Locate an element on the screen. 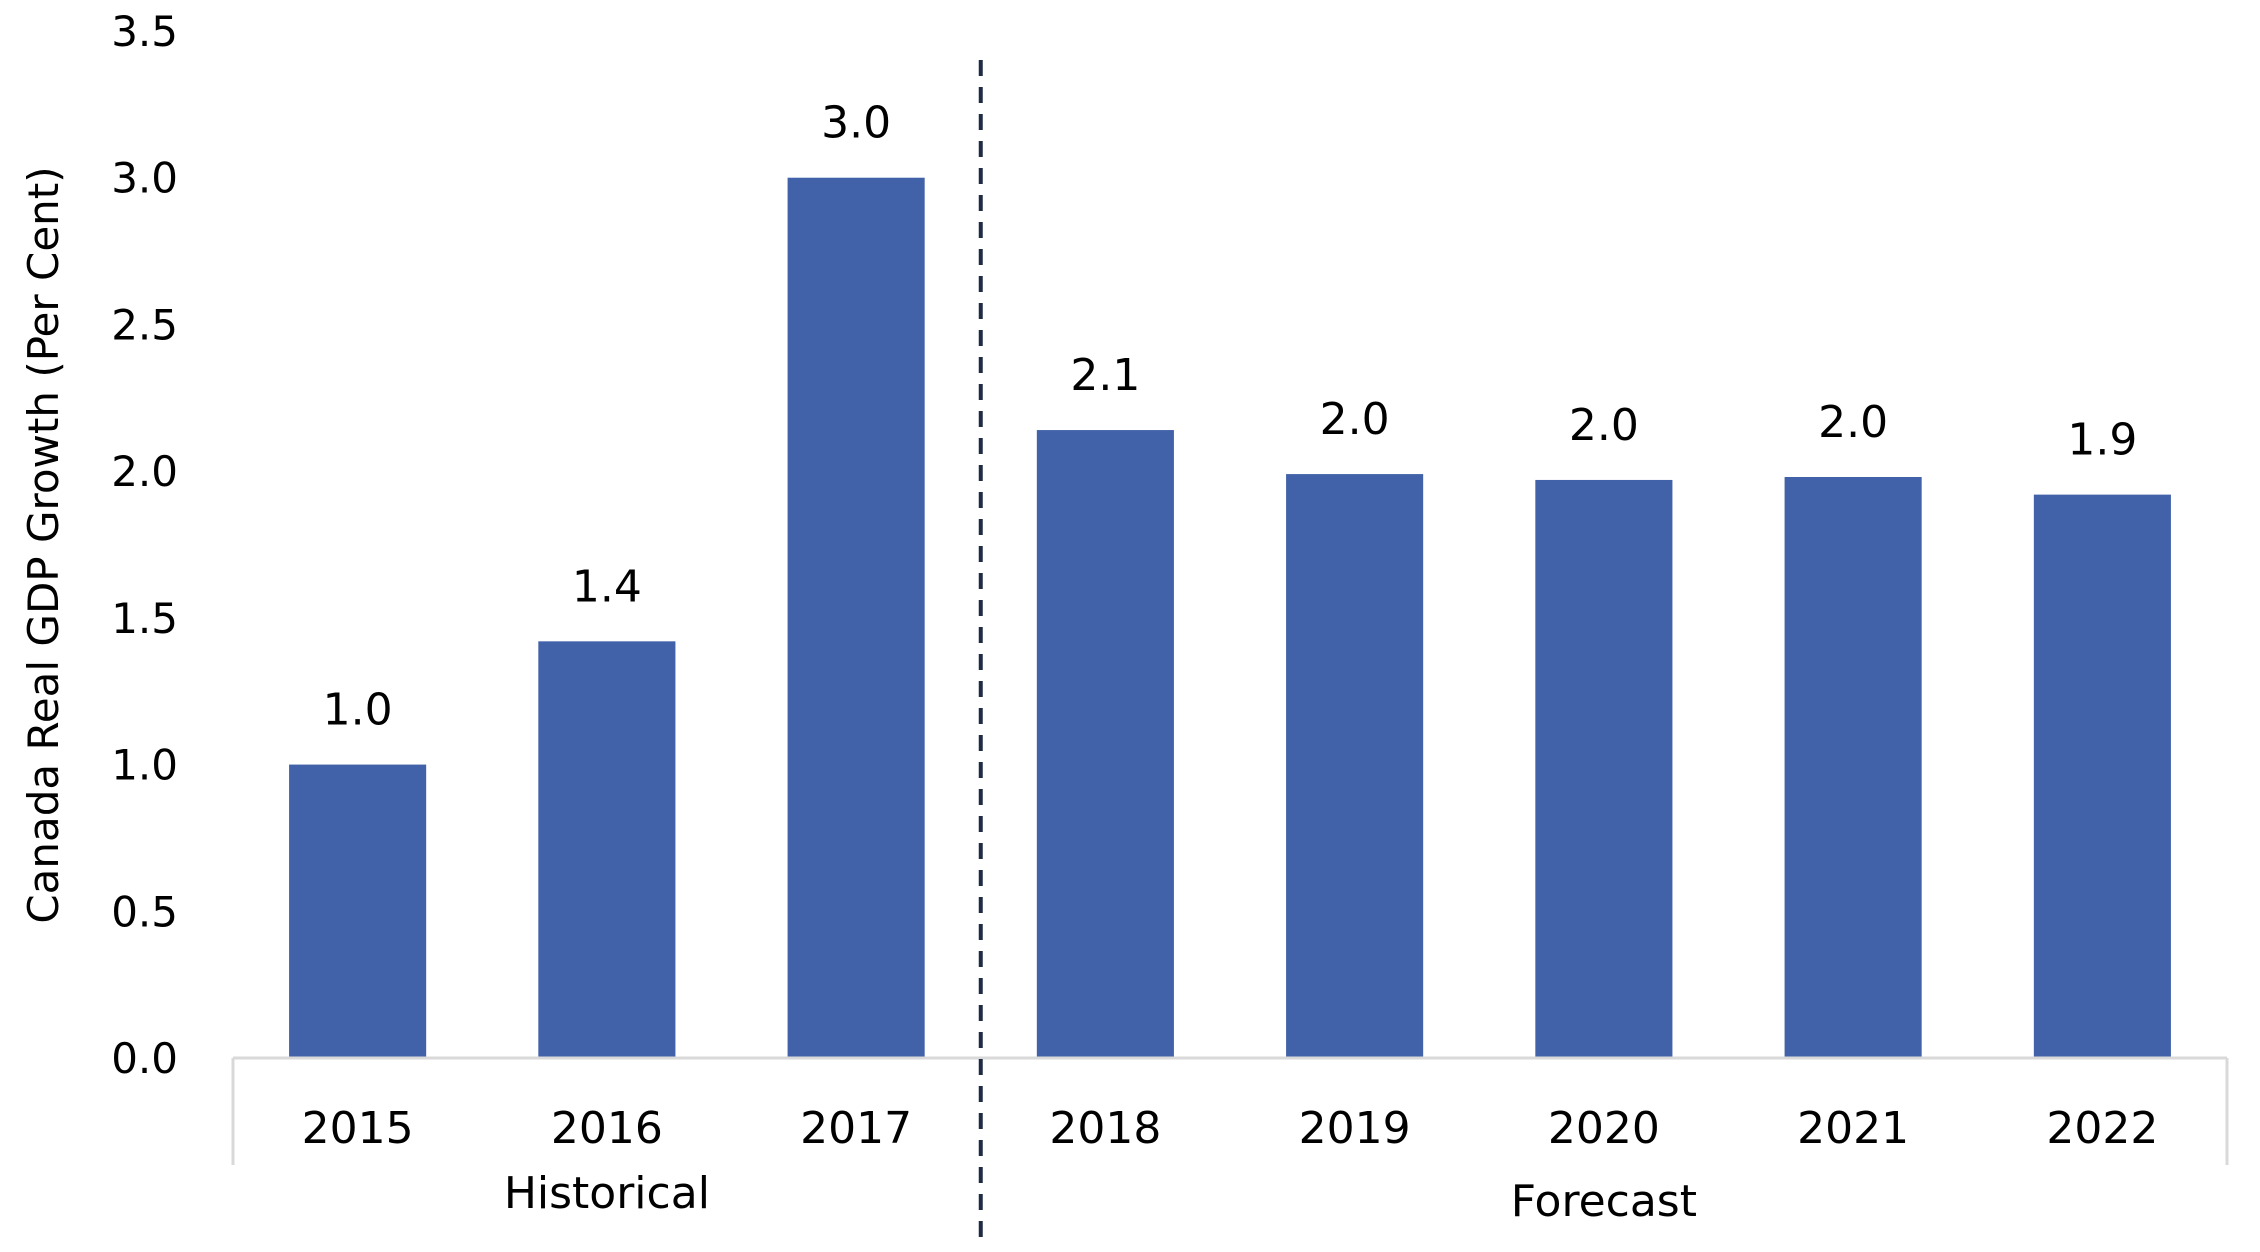 The height and width of the screenshot is (1252, 2260). x-tick-label: 2019 is located at coordinates (1355, 1128).